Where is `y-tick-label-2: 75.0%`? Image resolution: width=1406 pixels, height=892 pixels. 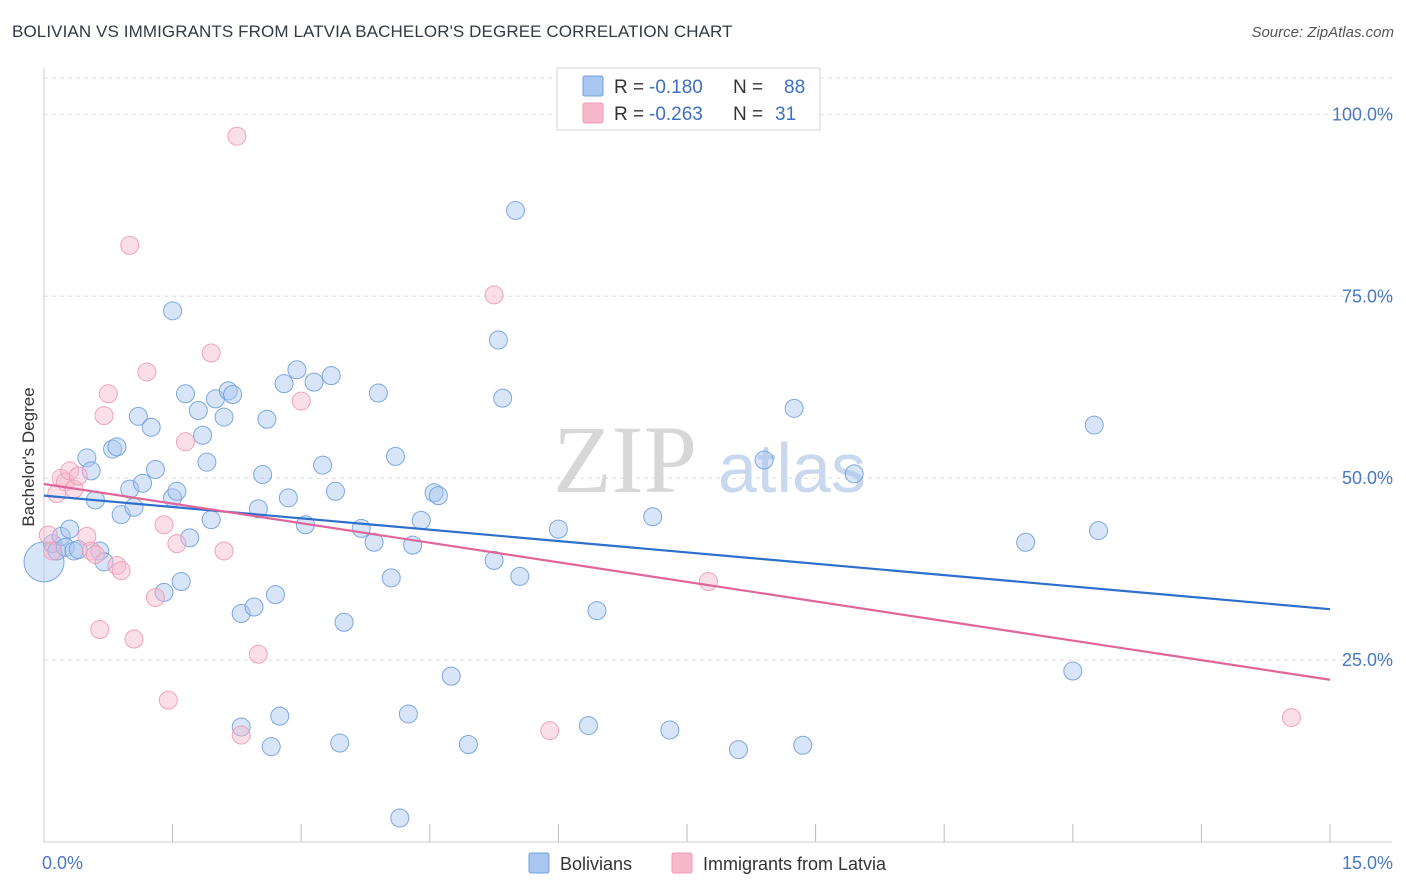 y-tick-label-2: 75.0% is located at coordinates (1367, 296).